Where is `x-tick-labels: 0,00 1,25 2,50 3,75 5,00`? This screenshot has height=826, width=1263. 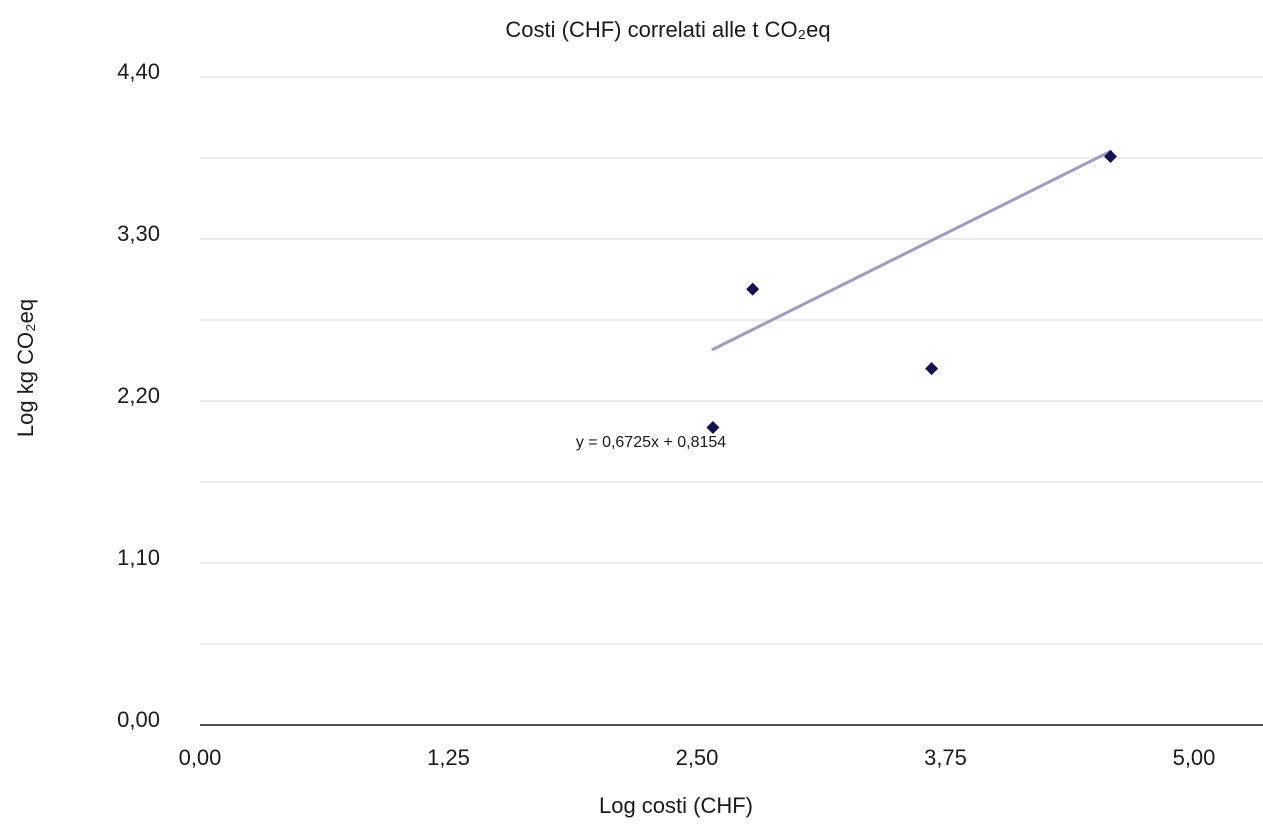 x-tick-labels: 0,00 1,25 2,50 3,75 5,00 is located at coordinates (697, 757).